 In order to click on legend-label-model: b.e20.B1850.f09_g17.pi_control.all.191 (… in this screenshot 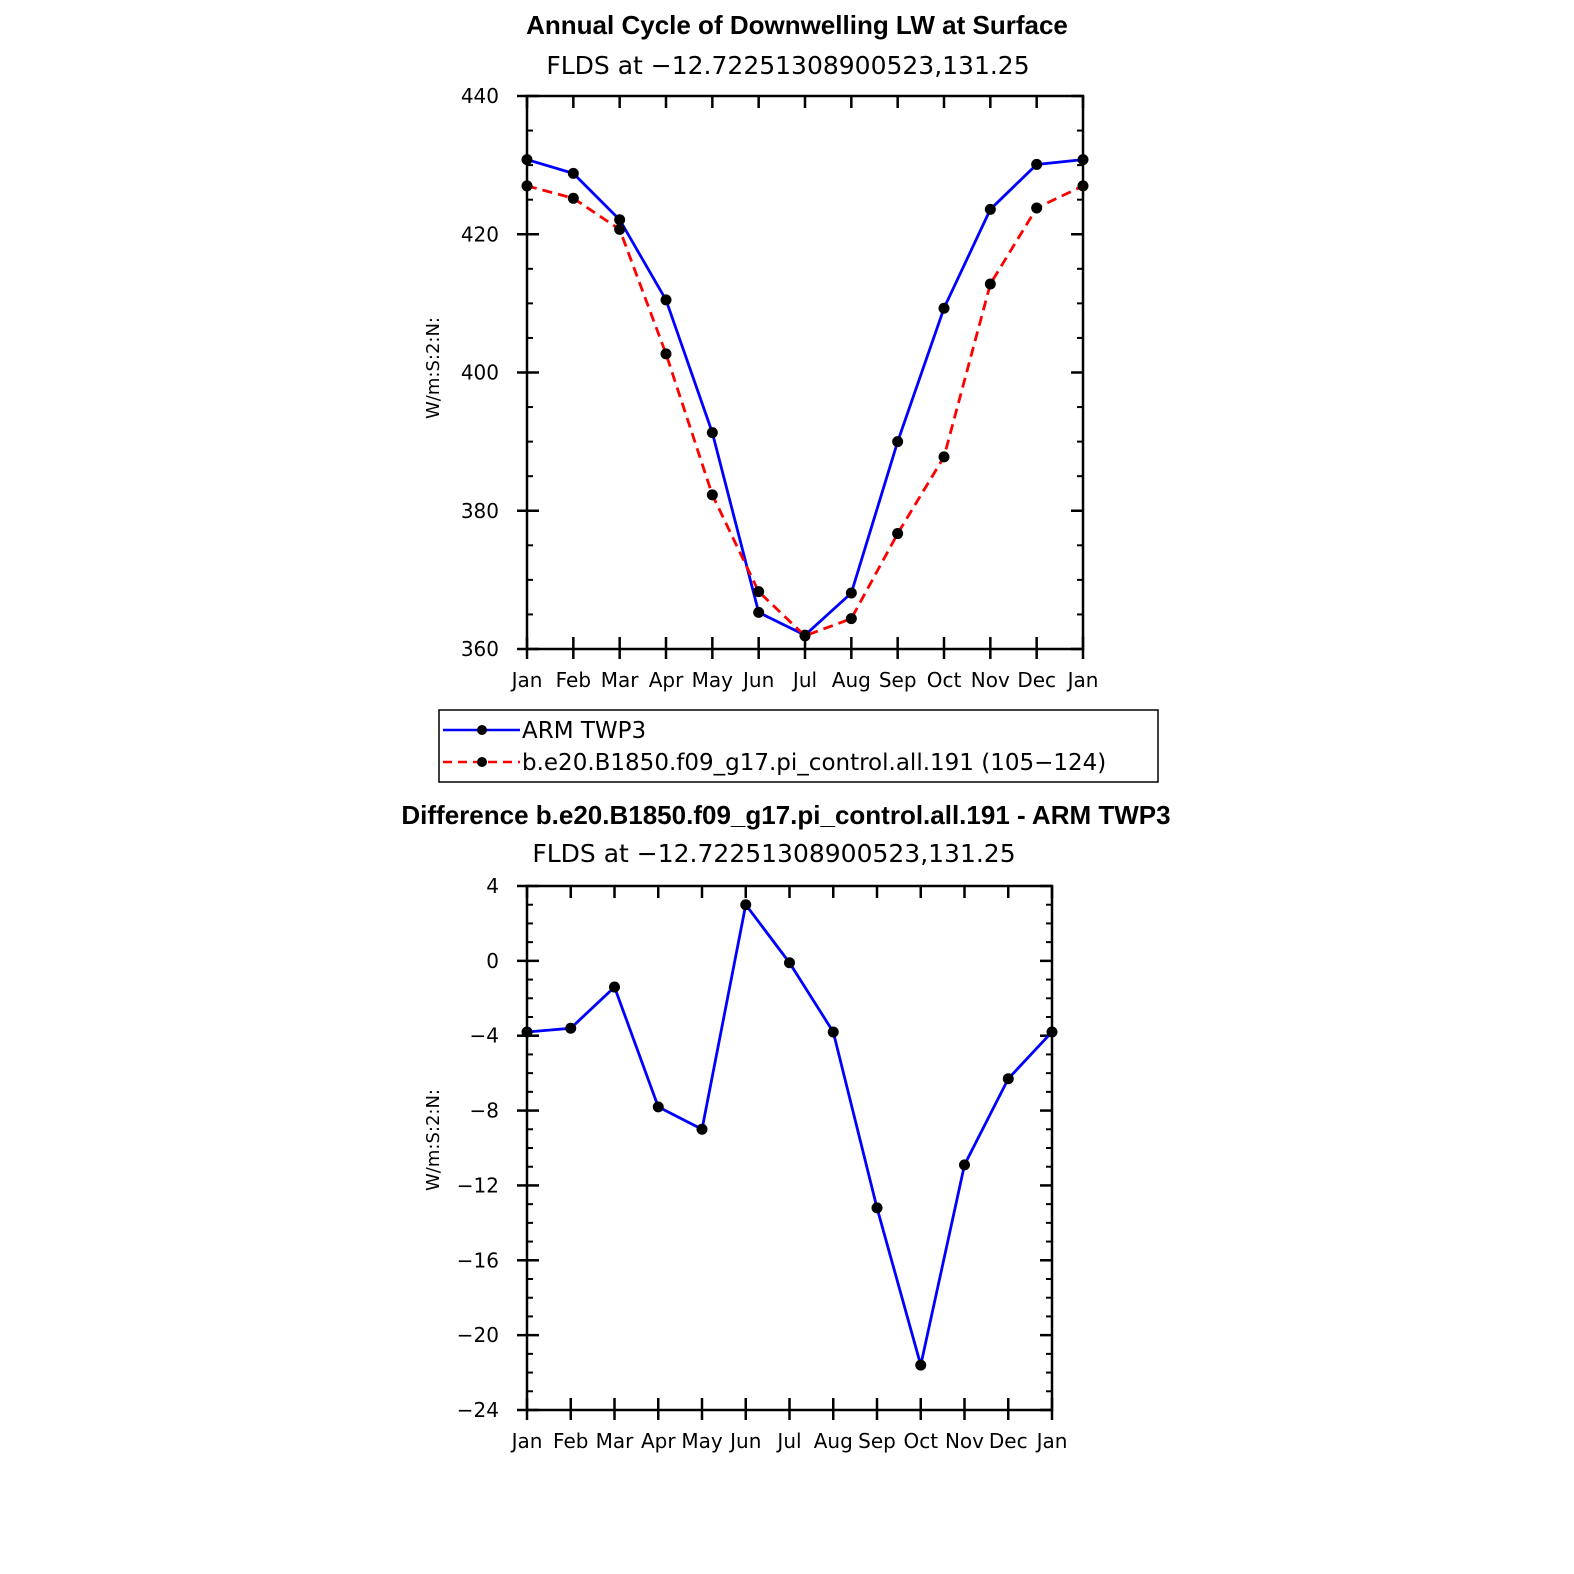, I will do `click(814, 763)`.